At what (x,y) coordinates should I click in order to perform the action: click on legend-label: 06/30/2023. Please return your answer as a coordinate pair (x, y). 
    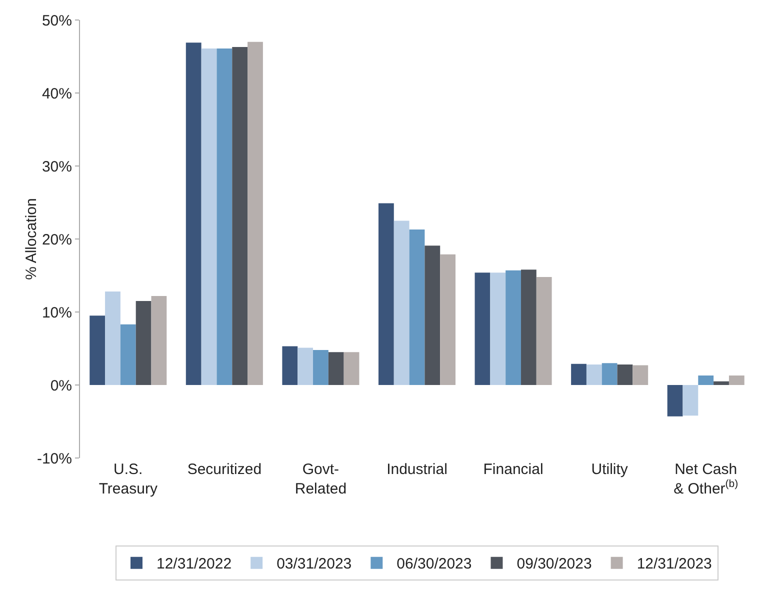
    Looking at the image, I should click on (434, 564).